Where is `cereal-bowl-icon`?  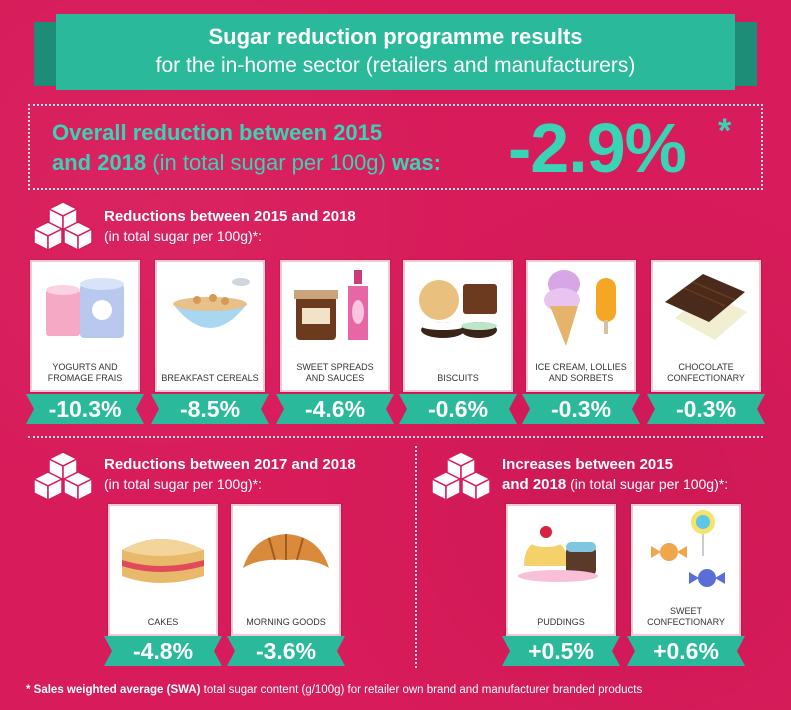 cereal-bowl-icon is located at coordinates (211, 303).